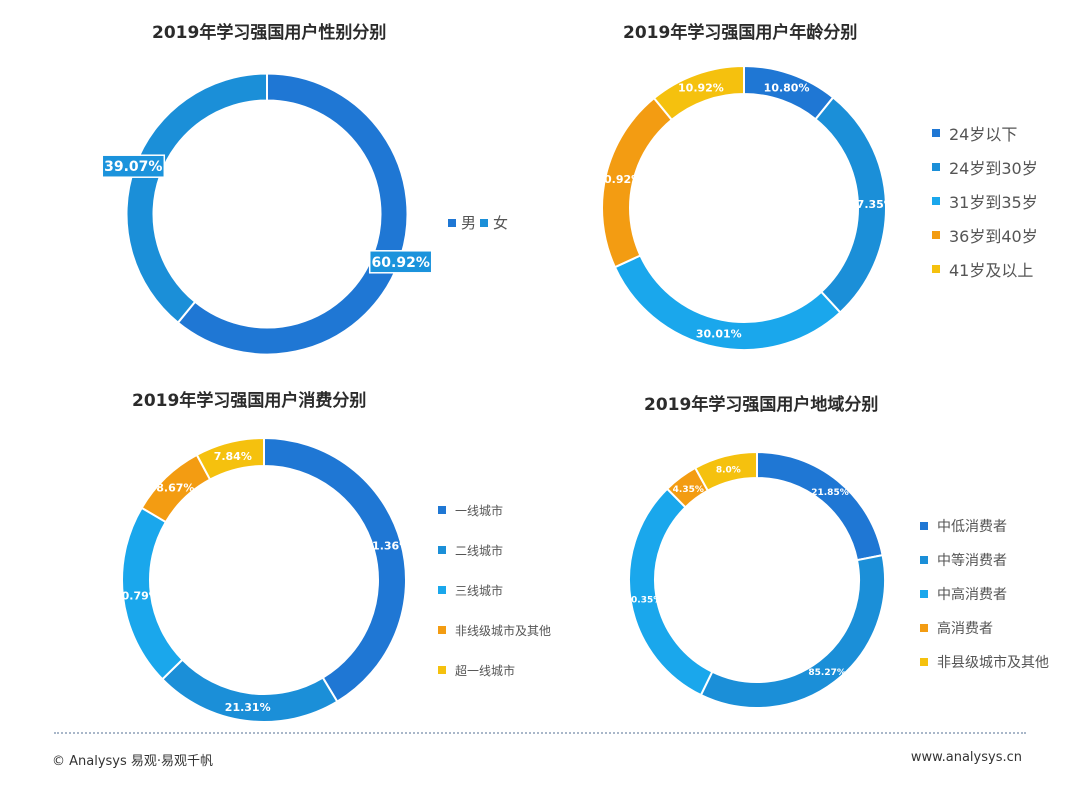 The height and width of the screenshot is (786, 1080). What do you see at coordinates (133, 761) in the screenshot?
I see `footer-copyright: © Analysys 易观·易观千帆` at bounding box center [133, 761].